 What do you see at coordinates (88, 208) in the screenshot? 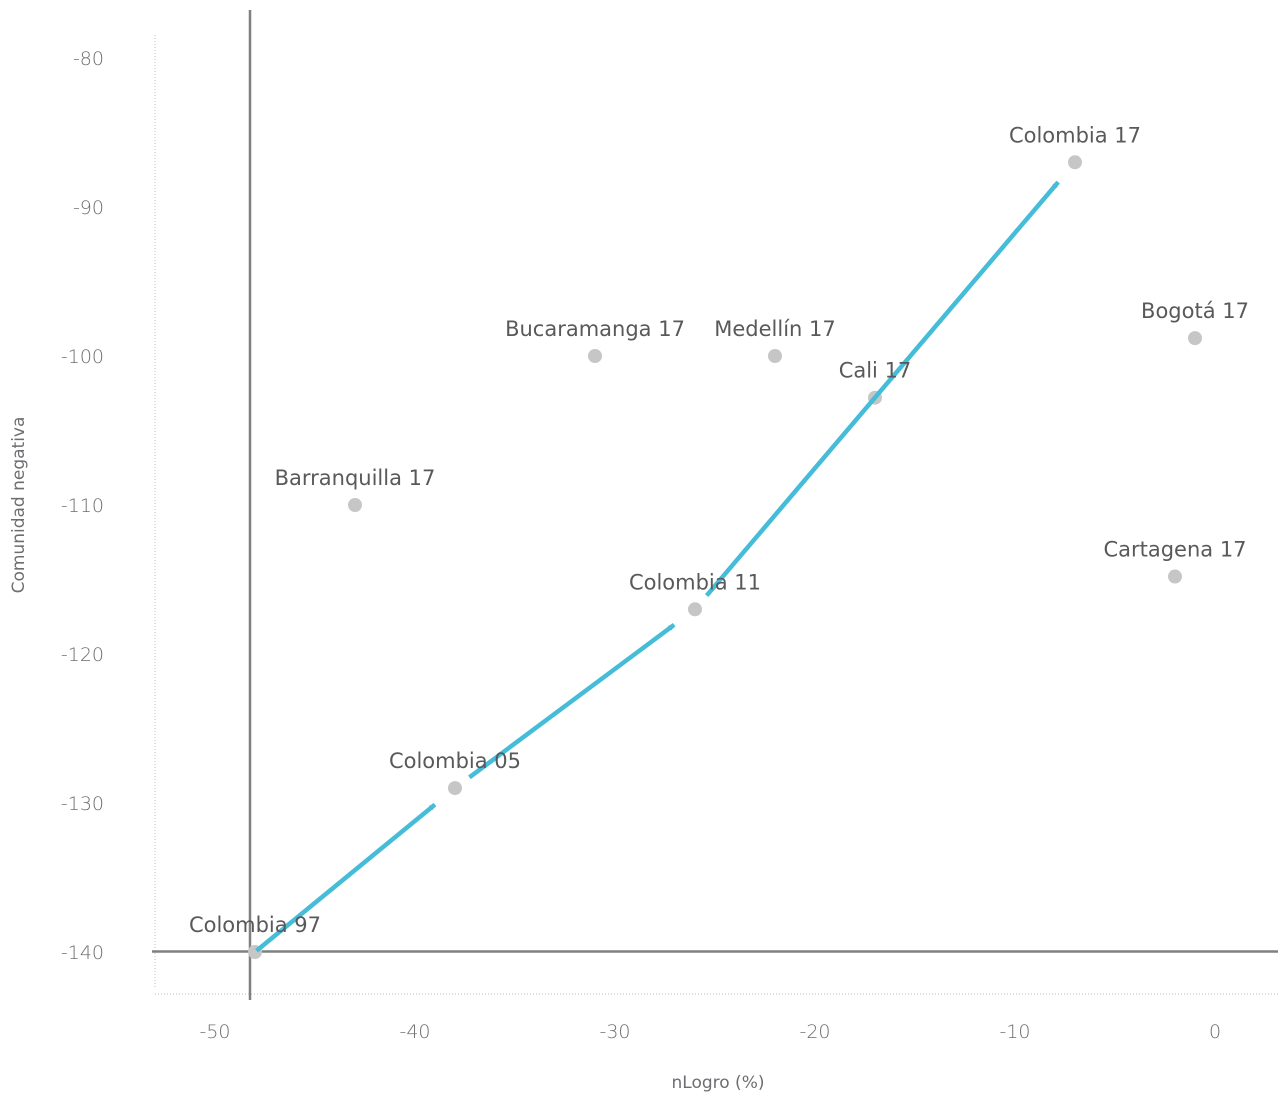
I see `y-tick-label: -90` at bounding box center [88, 208].